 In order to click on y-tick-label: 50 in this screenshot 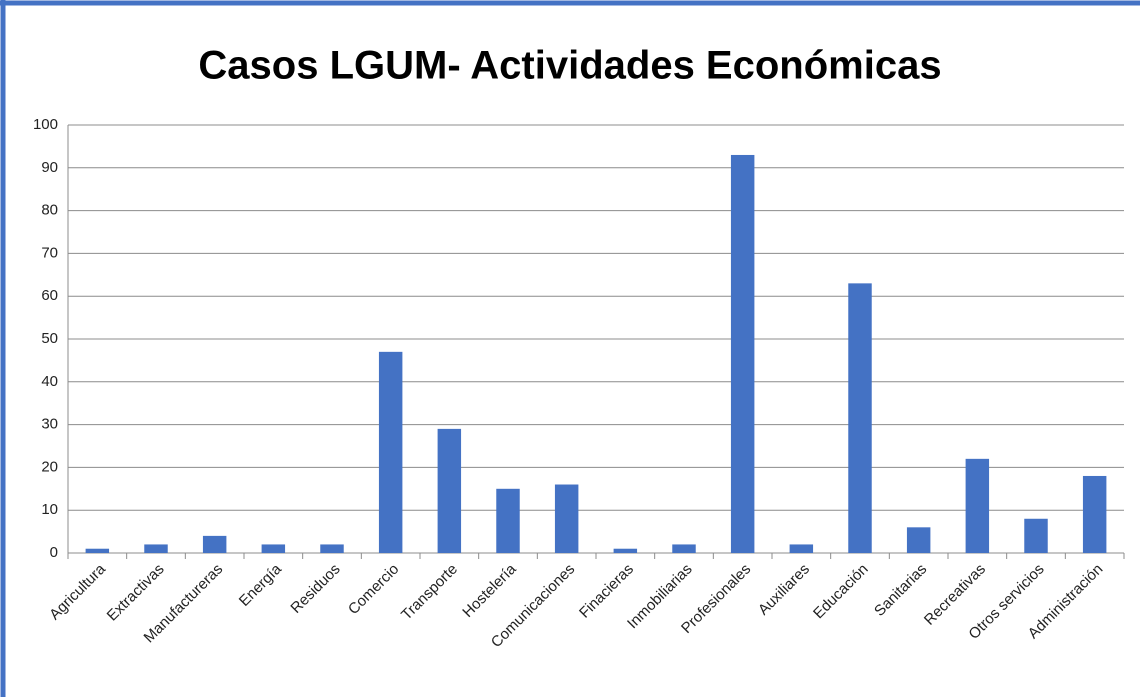, I will do `click(49, 338)`.